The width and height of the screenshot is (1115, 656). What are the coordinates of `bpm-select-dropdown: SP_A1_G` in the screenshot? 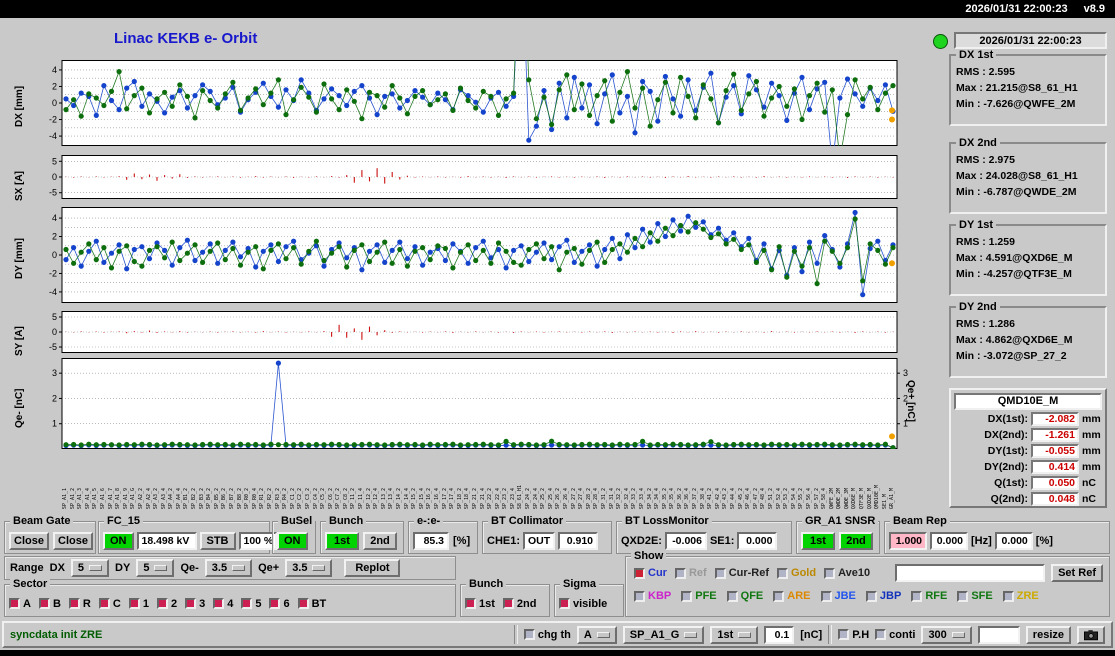 It's located at (663, 634).